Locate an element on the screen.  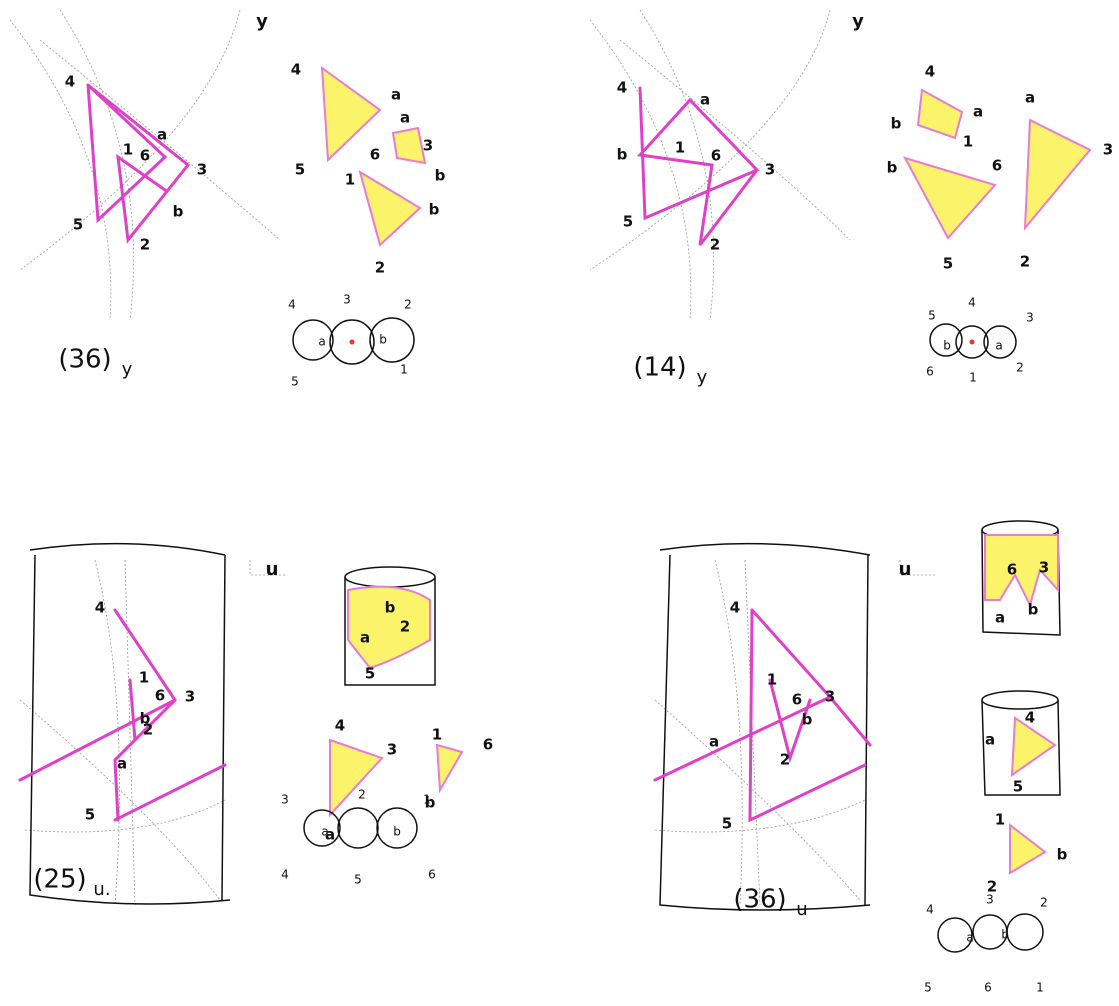
caption-subscript: u is located at coordinates (801, 909).